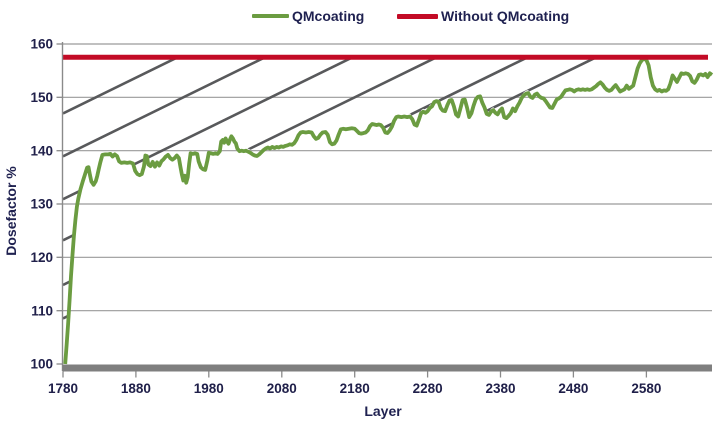 The height and width of the screenshot is (427, 715). Describe the element at coordinates (500, 388) in the screenshot. I see `x-tick-label: 2380` at that location.